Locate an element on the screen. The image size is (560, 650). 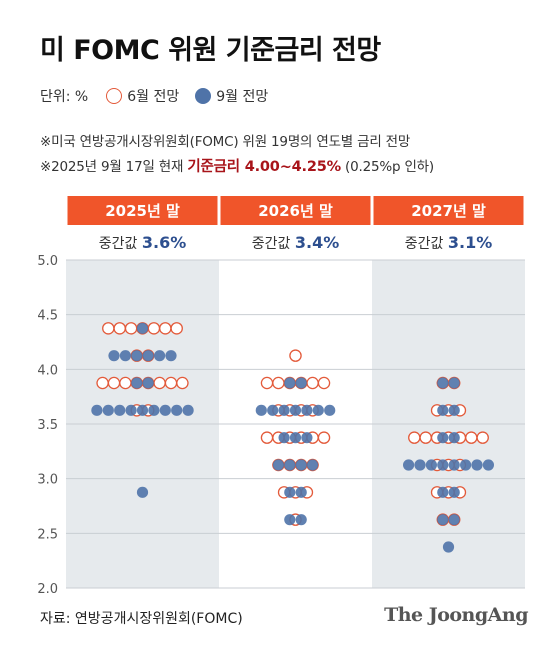
panel-header-label: 2025년 말 is located at coordinates (142, 211).